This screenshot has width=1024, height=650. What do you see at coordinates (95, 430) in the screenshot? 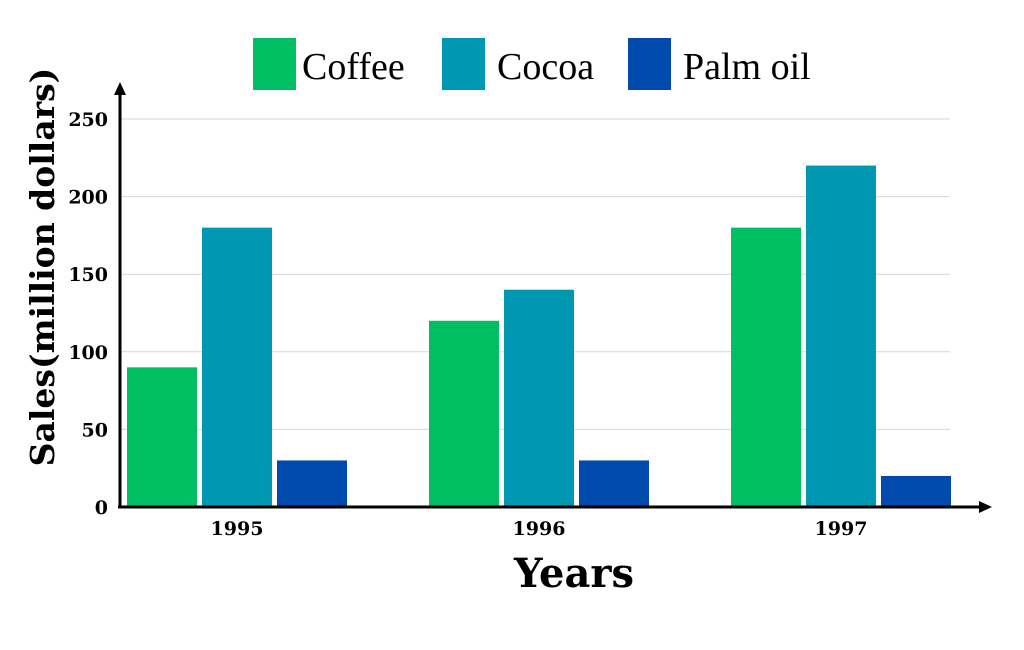
I see `y-tick-label: 50` at bounding box center [95, 430].